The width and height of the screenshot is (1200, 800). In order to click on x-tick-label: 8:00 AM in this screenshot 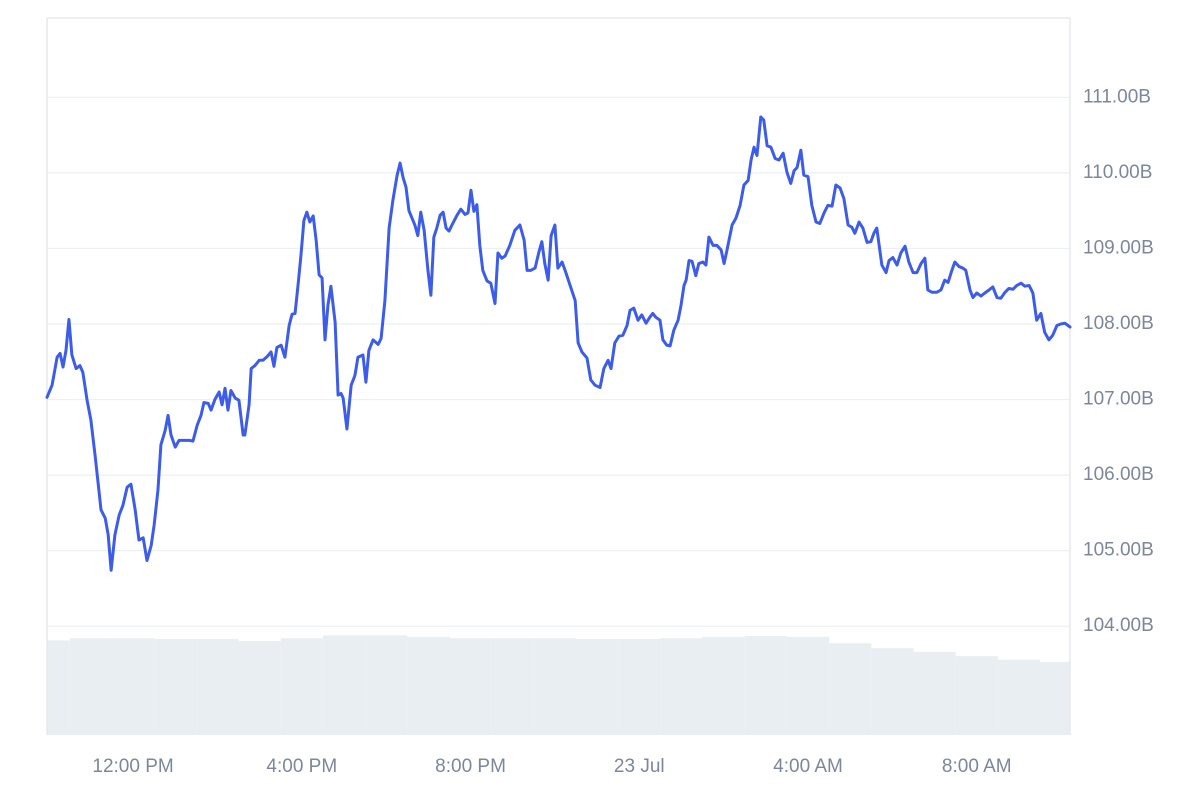, I will do `click(977, 766)`.